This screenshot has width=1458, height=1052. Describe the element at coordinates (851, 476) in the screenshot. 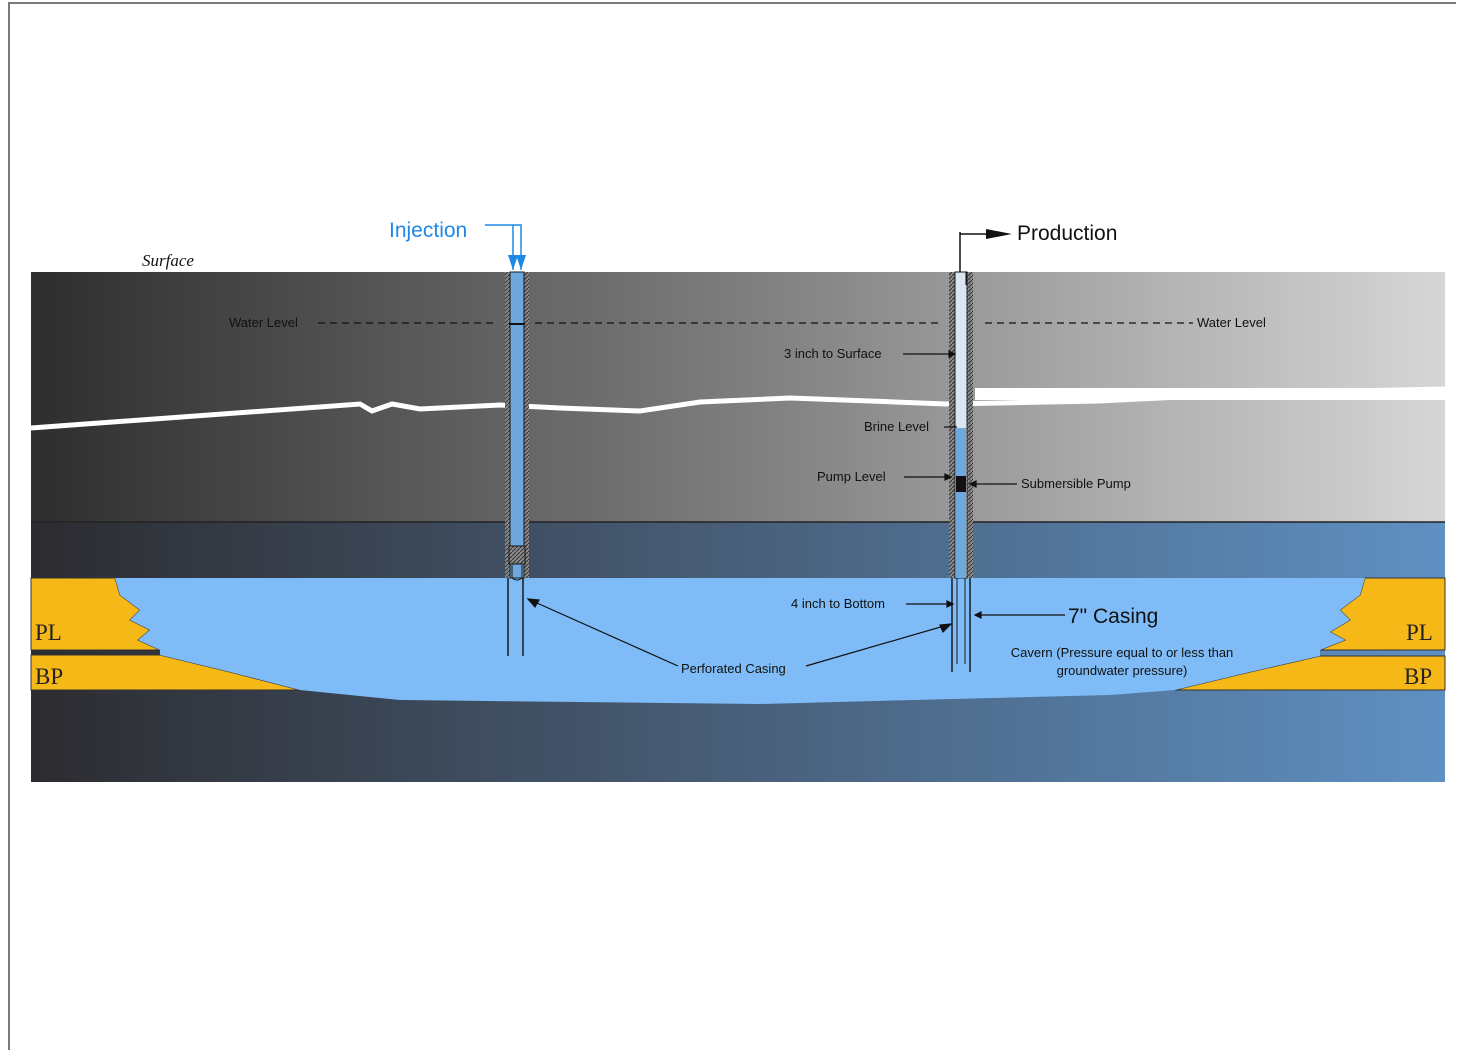

I see `pump-level-label: Pump Level` at that location.